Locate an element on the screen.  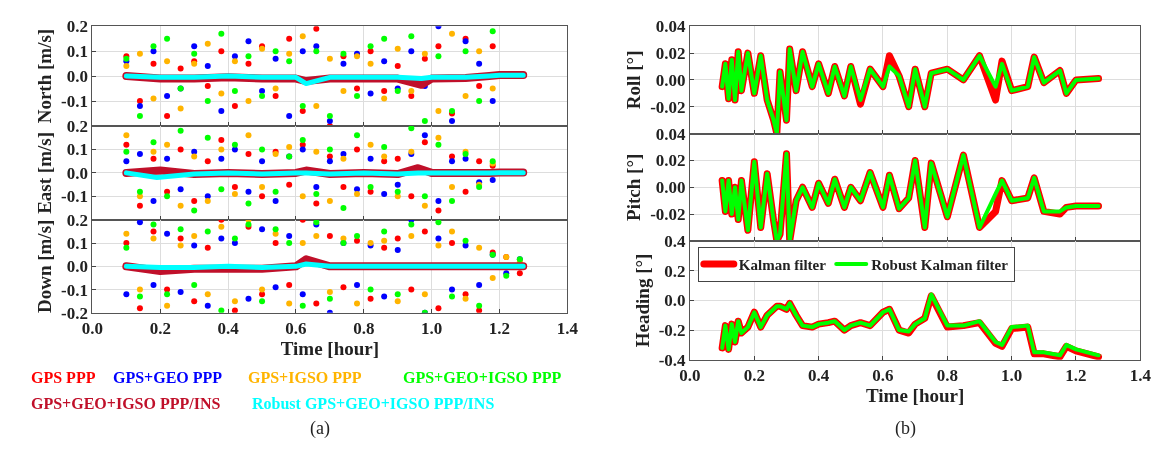
text: GPS+GEO+IGSO PPP/INS is located at coordinates (126, 403).